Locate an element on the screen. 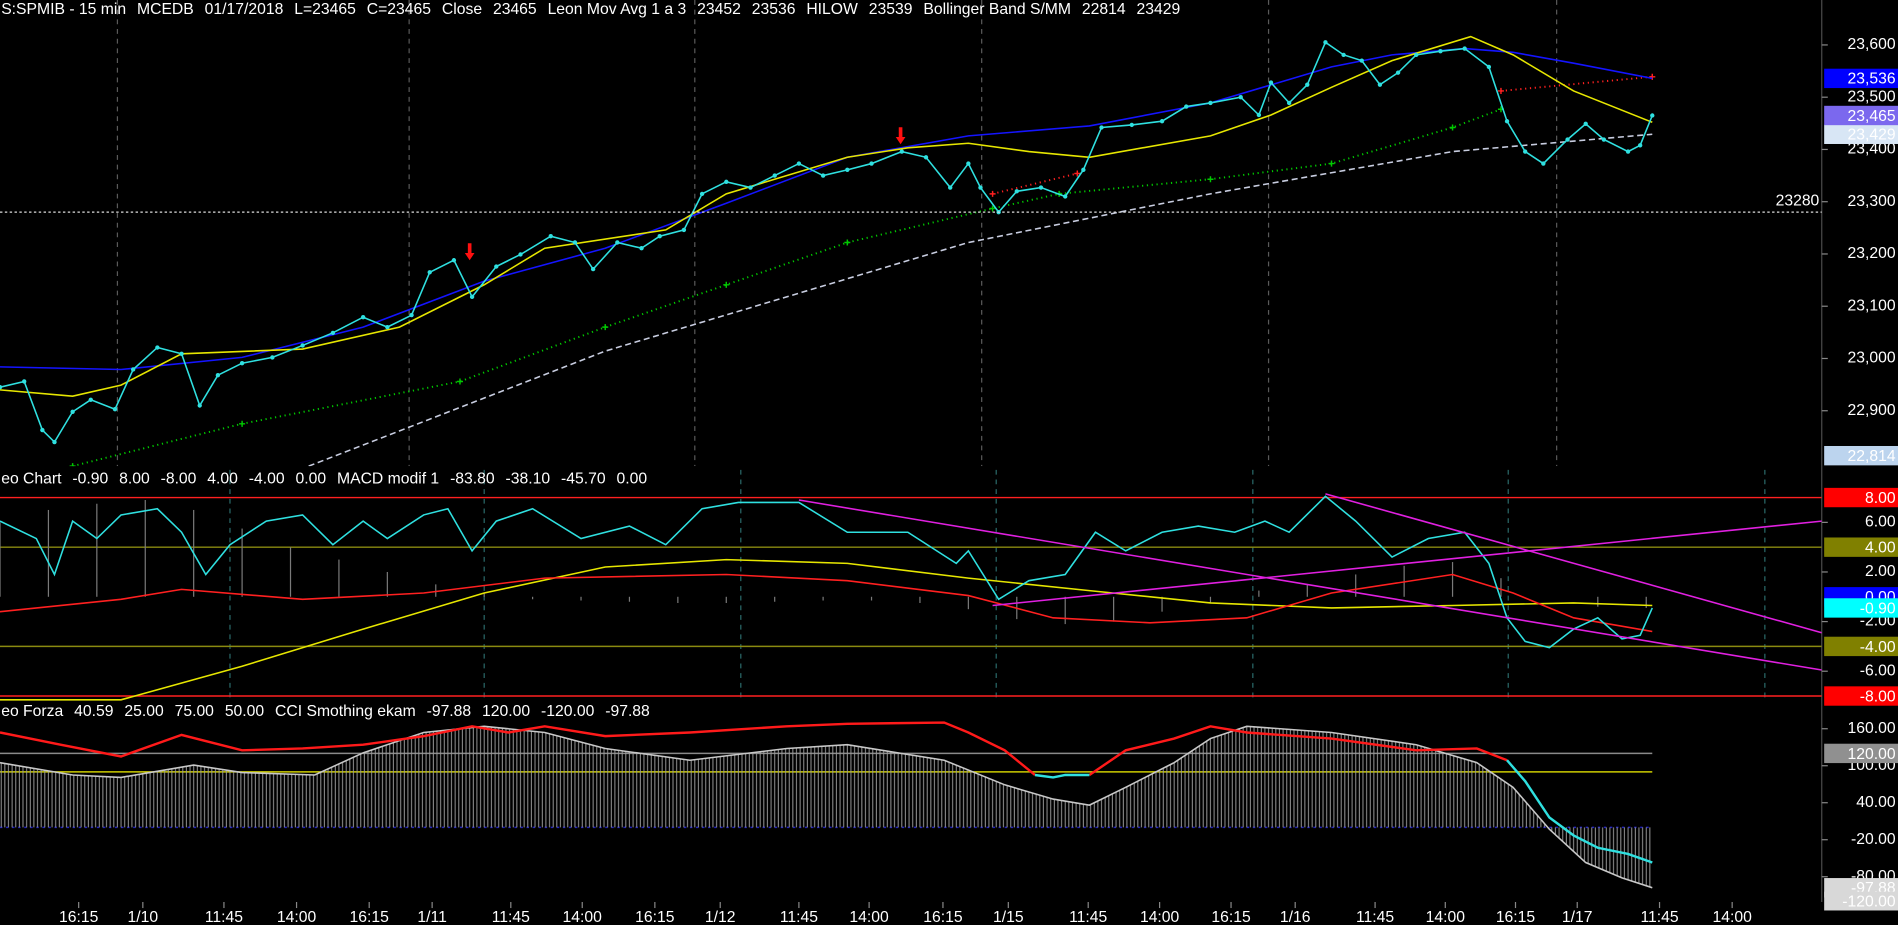 The width and height of the screenshot is (1898, 925). indicator-legend: 0.00 is located at coordinates (631, 479).